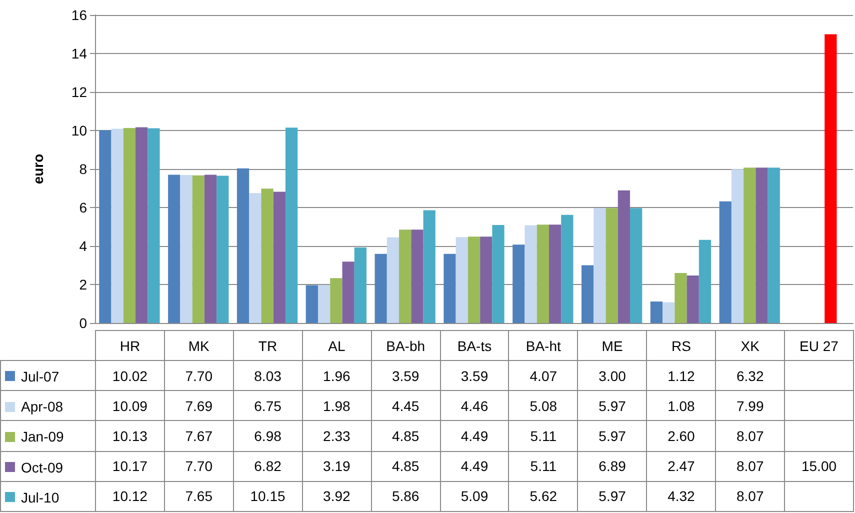 Image resolution: width=855 pixels, height=513 pixels. What do you see at coordinates (681, 496) in the screenshot?
I see `data-label: 4.32` at bounding box center [681, 496].